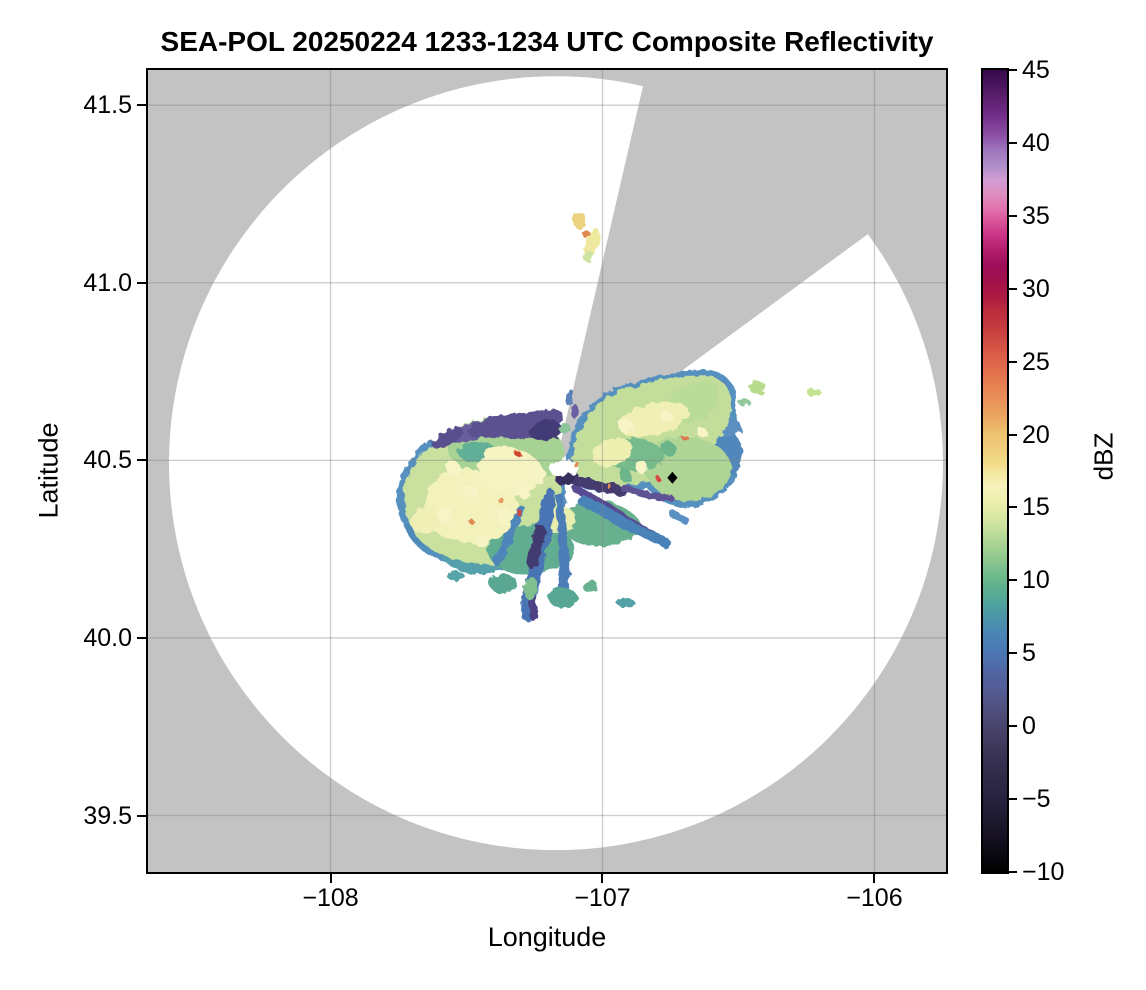  What do you see at coordinates (330, 898) in the screenshot?
I see `x-tick-label: −108` at bounding box center [330, 898].